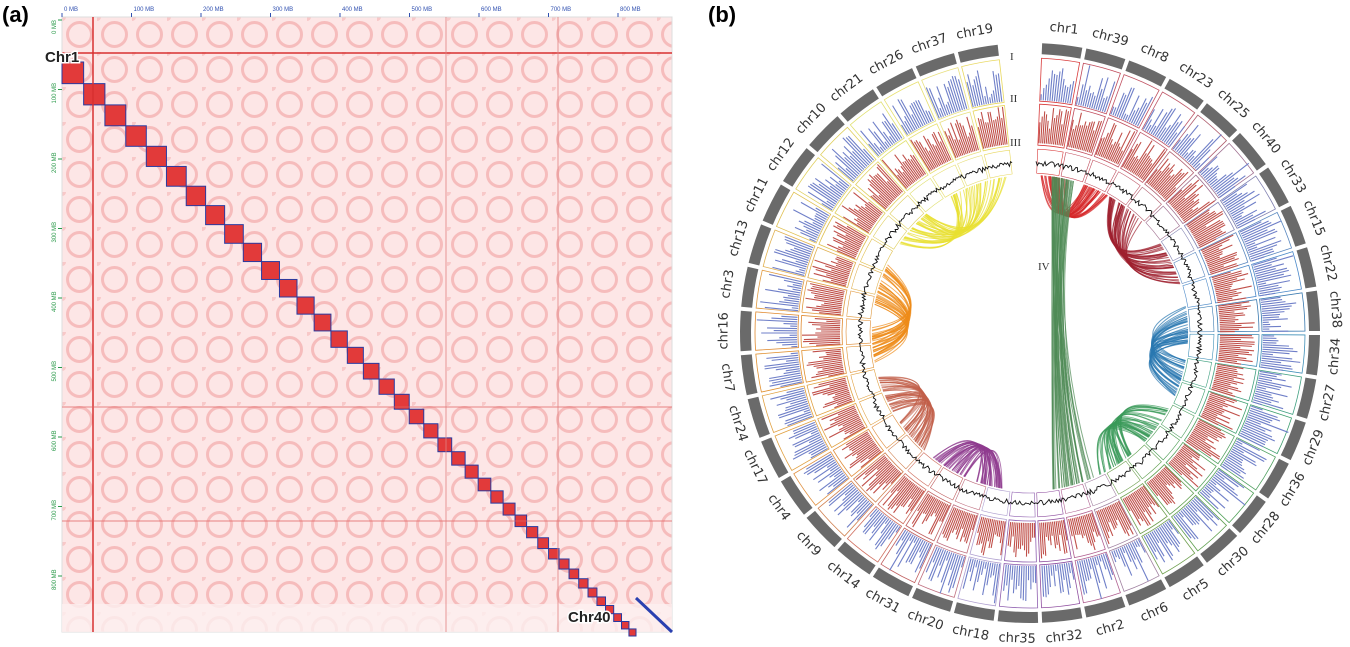 Image resolution: width=1350 pixels, height=647 pixels. What do you see at coordinates (970, 633) in the screenshot?
I see `chromosome-label: chr18` at bounding box center [970, 633].